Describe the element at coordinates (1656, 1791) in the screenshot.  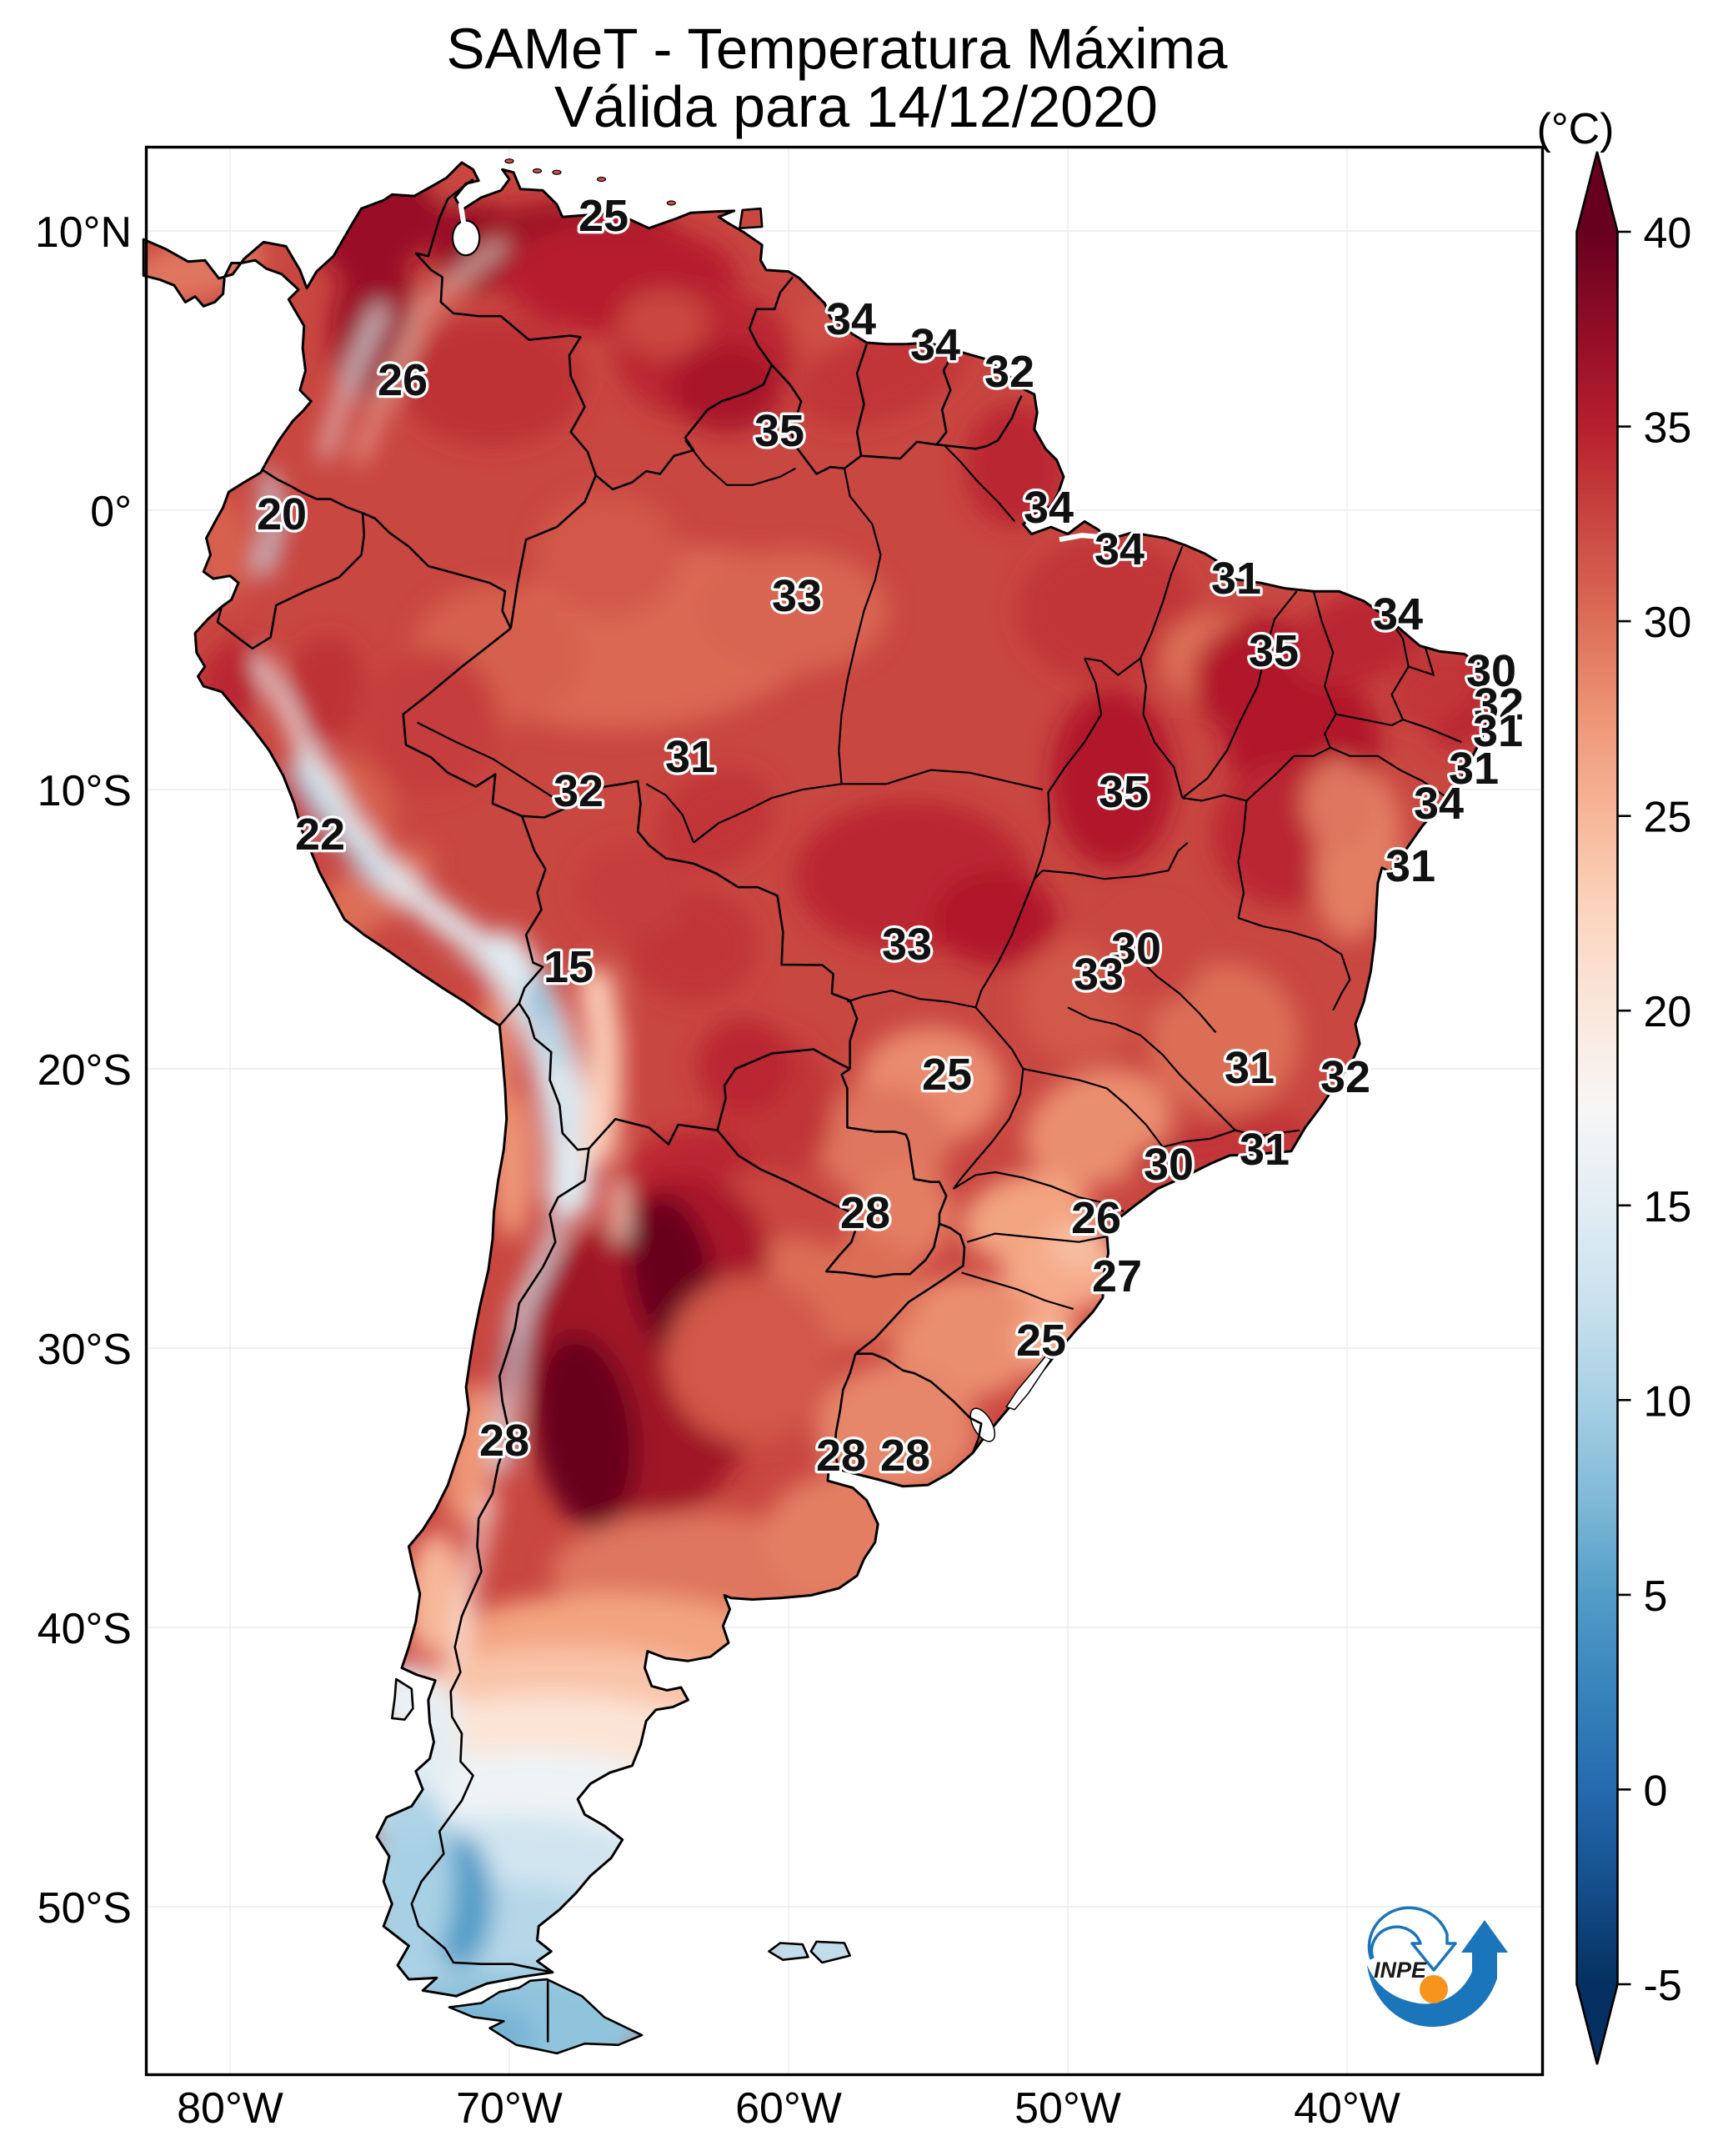
I see `svg-text: 0` at that location.